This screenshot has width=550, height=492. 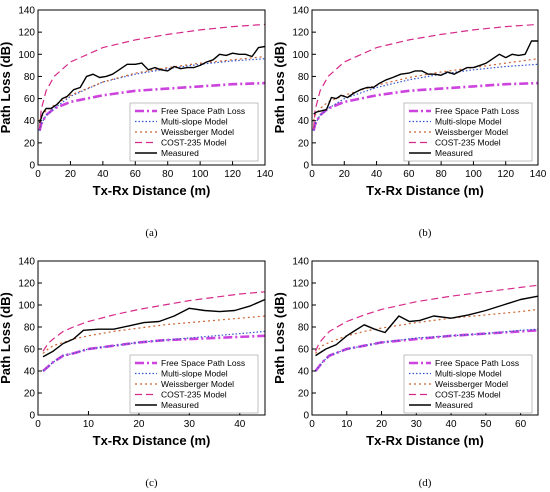 What do you see at coordinates (425, 483) in the screenshot?
I see `panel-label: (d)` at bounding box center [425, 483].